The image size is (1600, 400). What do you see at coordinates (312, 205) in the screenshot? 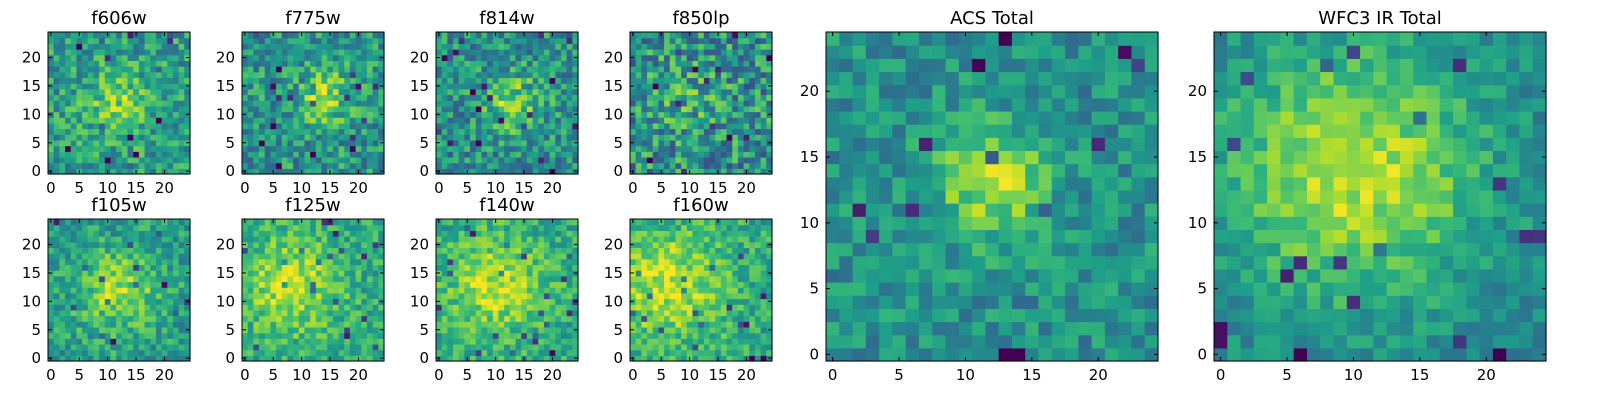
I see `panel-title: f125w` at bounding box center [312, 205].